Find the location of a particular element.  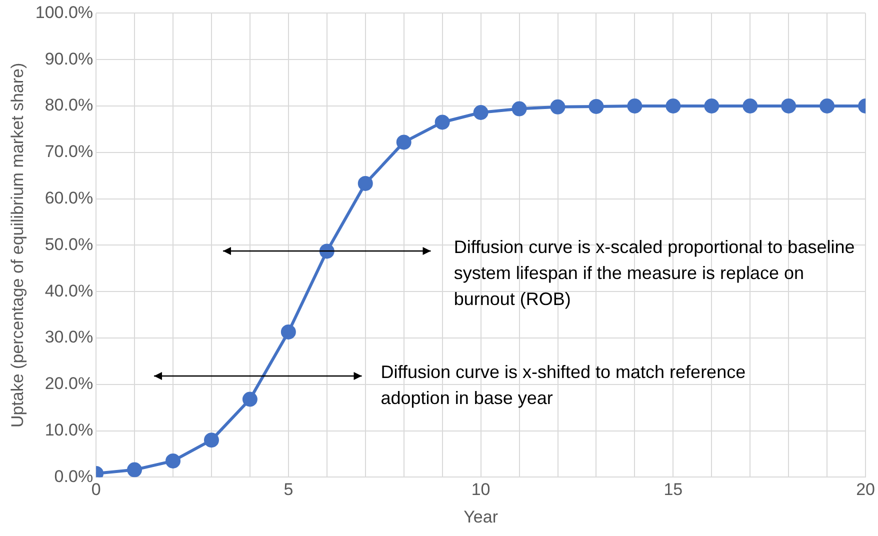

x-tick-label: 20 is located at coordinates (866, 490).